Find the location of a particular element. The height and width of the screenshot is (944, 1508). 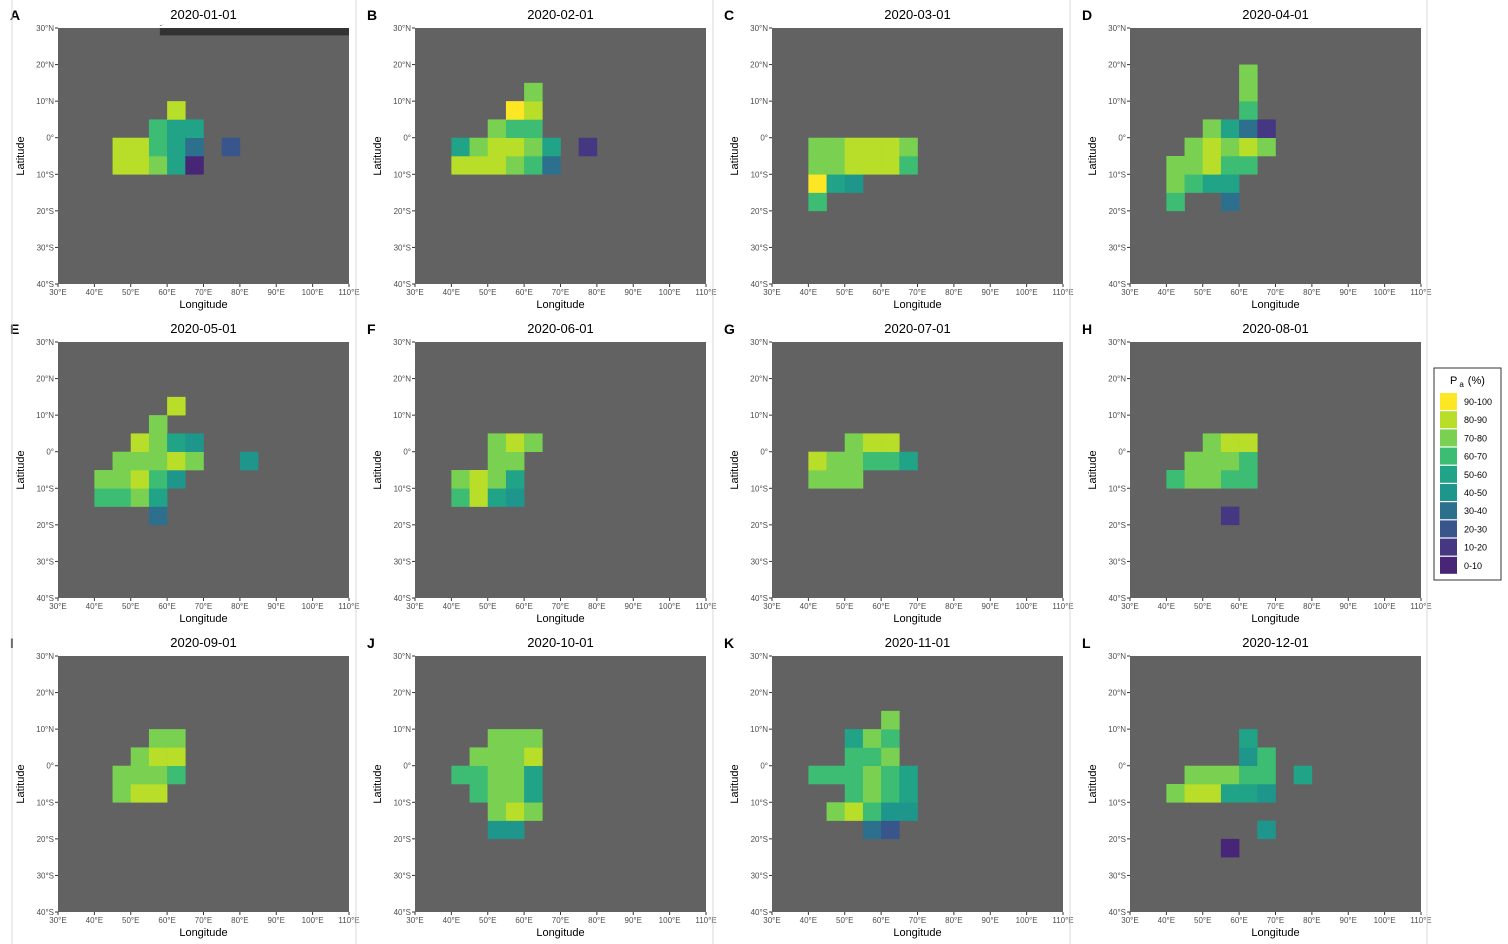

panel-title: 2020-10-01 is located at coordinates (560, 642).